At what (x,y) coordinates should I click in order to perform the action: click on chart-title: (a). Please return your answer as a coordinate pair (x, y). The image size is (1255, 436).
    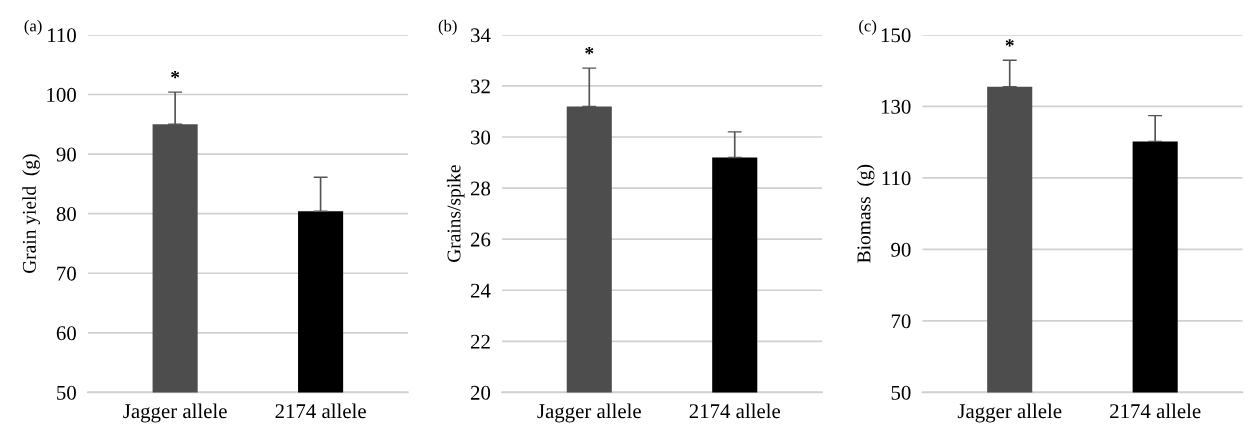
    Looking at the image, I should click on (33, 27).